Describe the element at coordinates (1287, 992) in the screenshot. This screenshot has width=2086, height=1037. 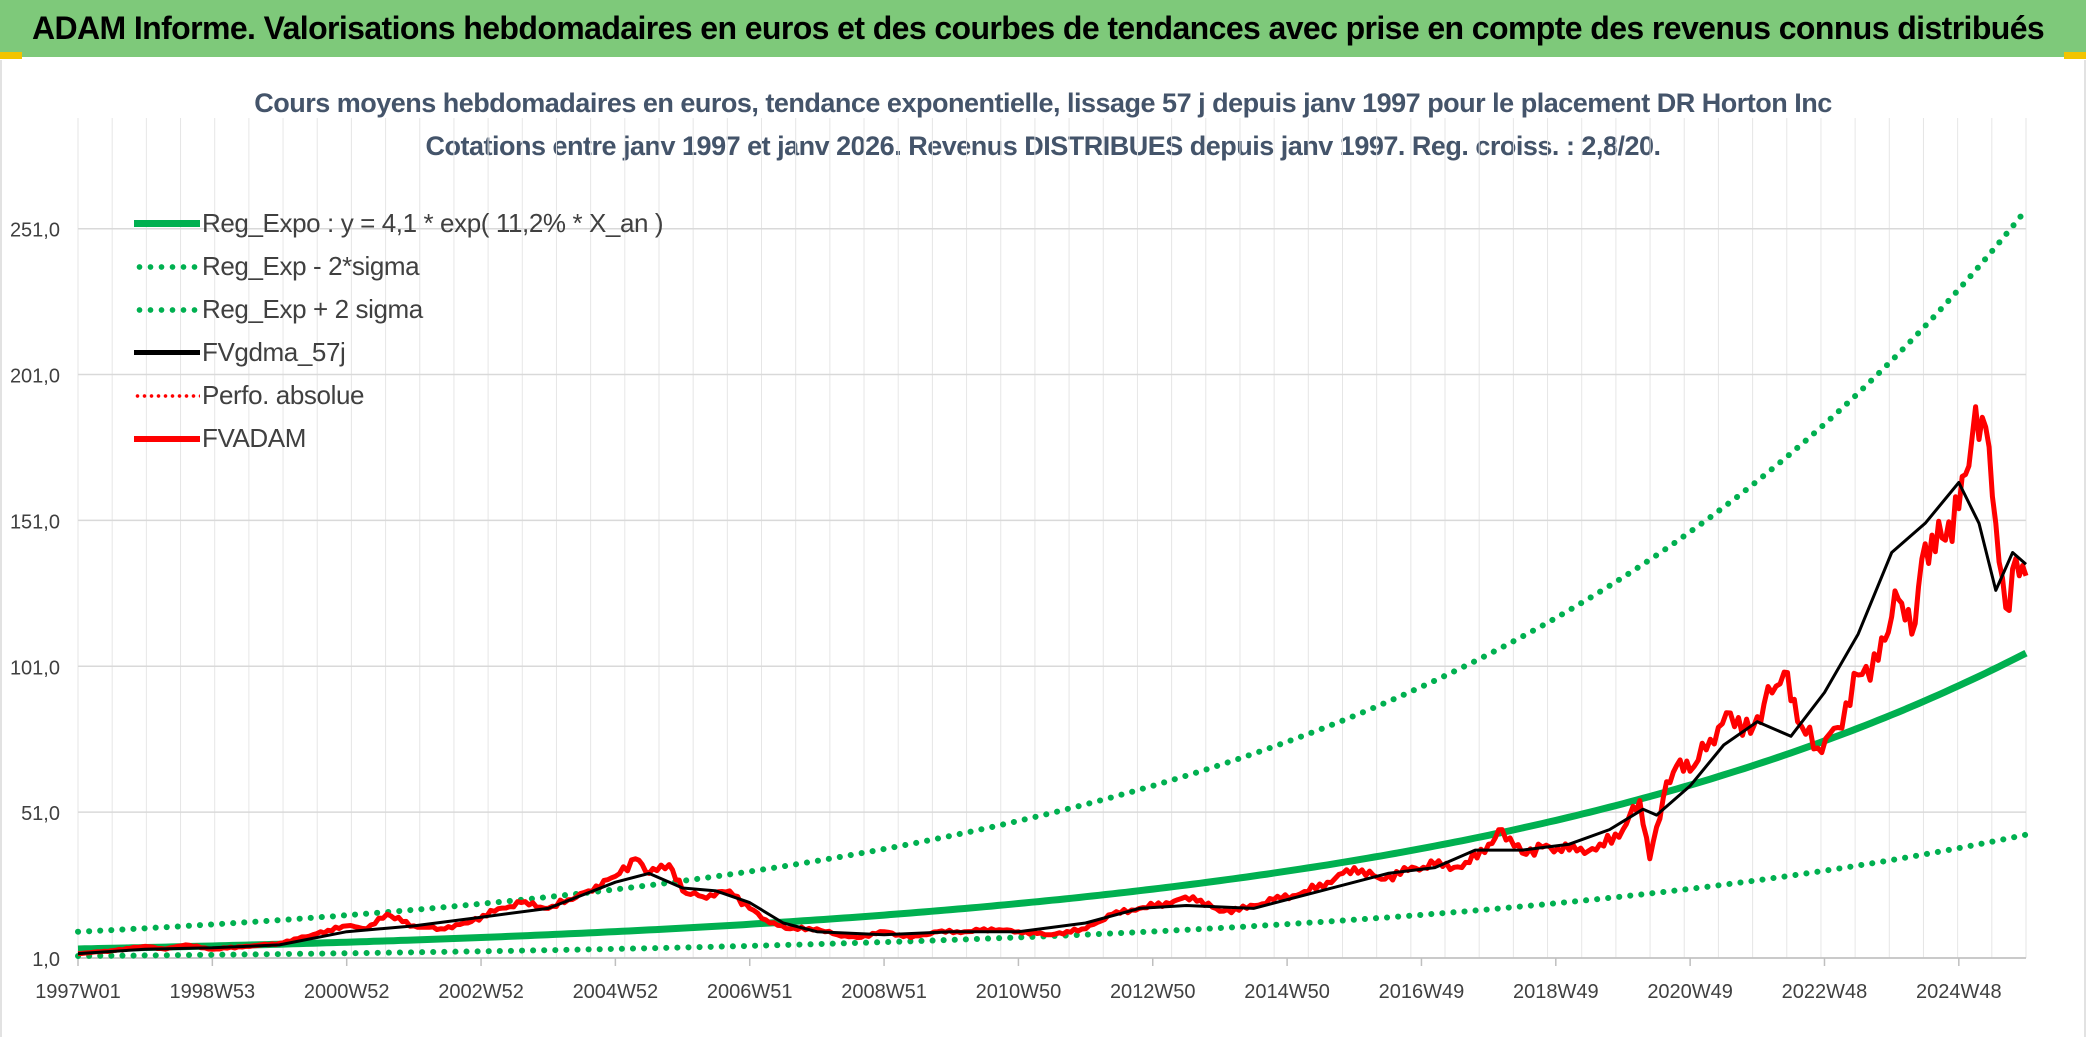
I see `x-tick-label: 2014W50` at that location.